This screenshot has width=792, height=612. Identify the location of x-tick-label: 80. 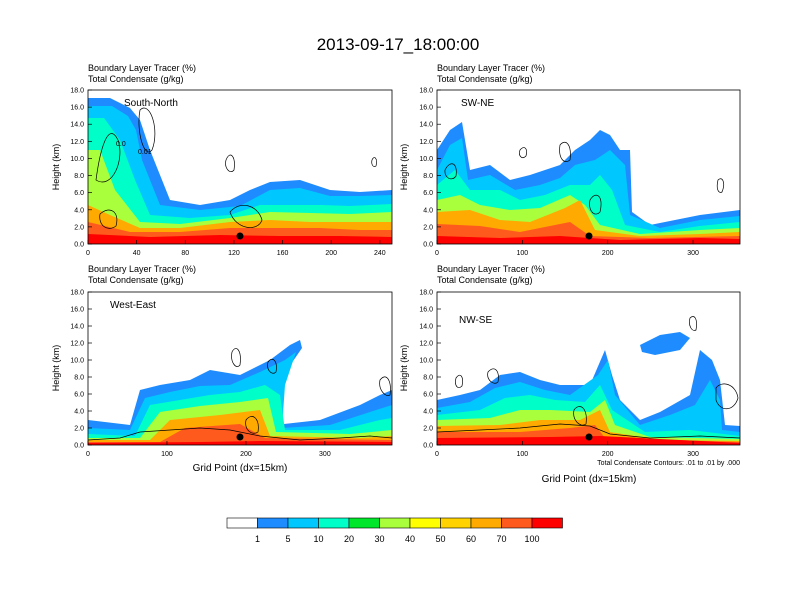
(185, 253).